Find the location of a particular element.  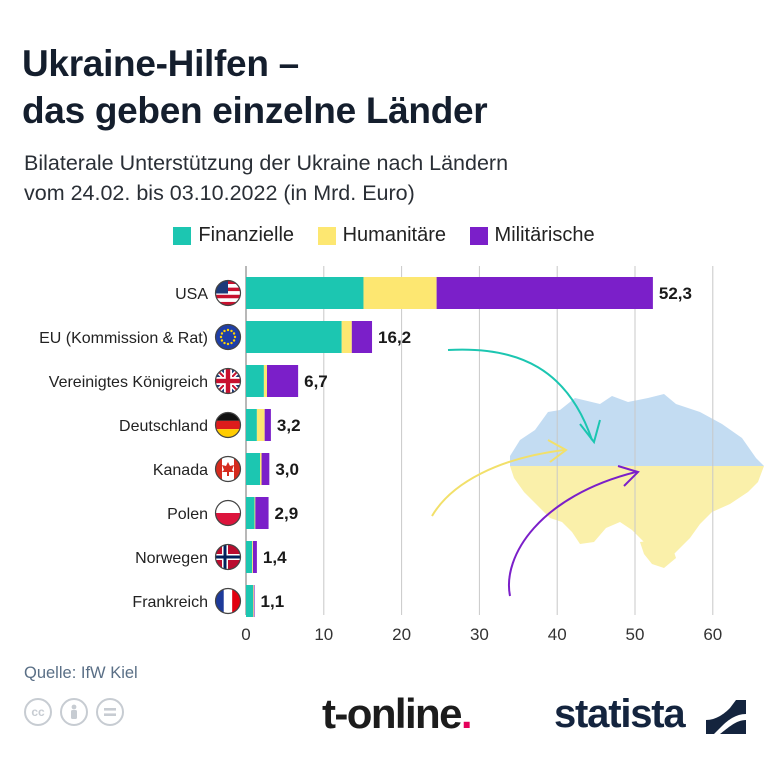

x-tick-label: 60 is located at coordinates (712, 634).